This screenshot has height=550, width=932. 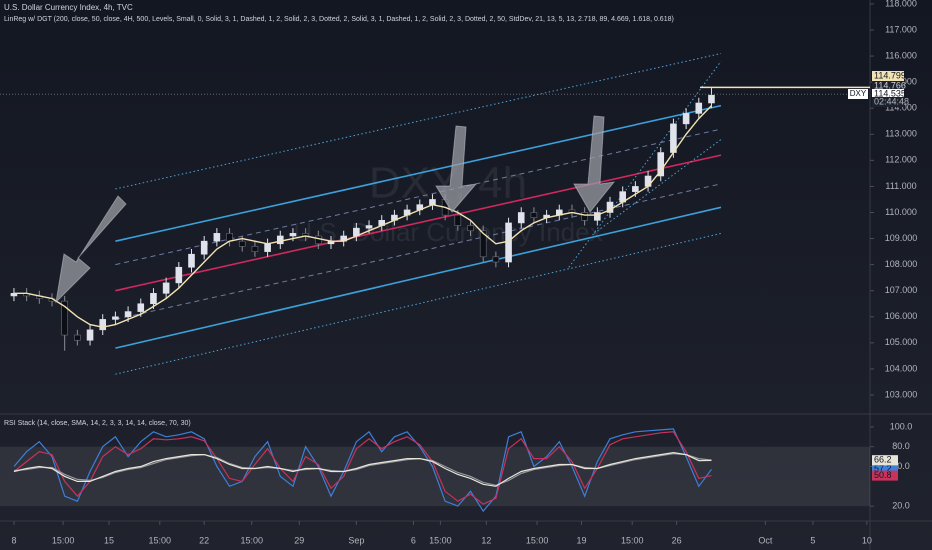 What do you see at coordinates (888, 102) in the screenshot?
I see `countdown-tag` at bounding box center [888, 102].